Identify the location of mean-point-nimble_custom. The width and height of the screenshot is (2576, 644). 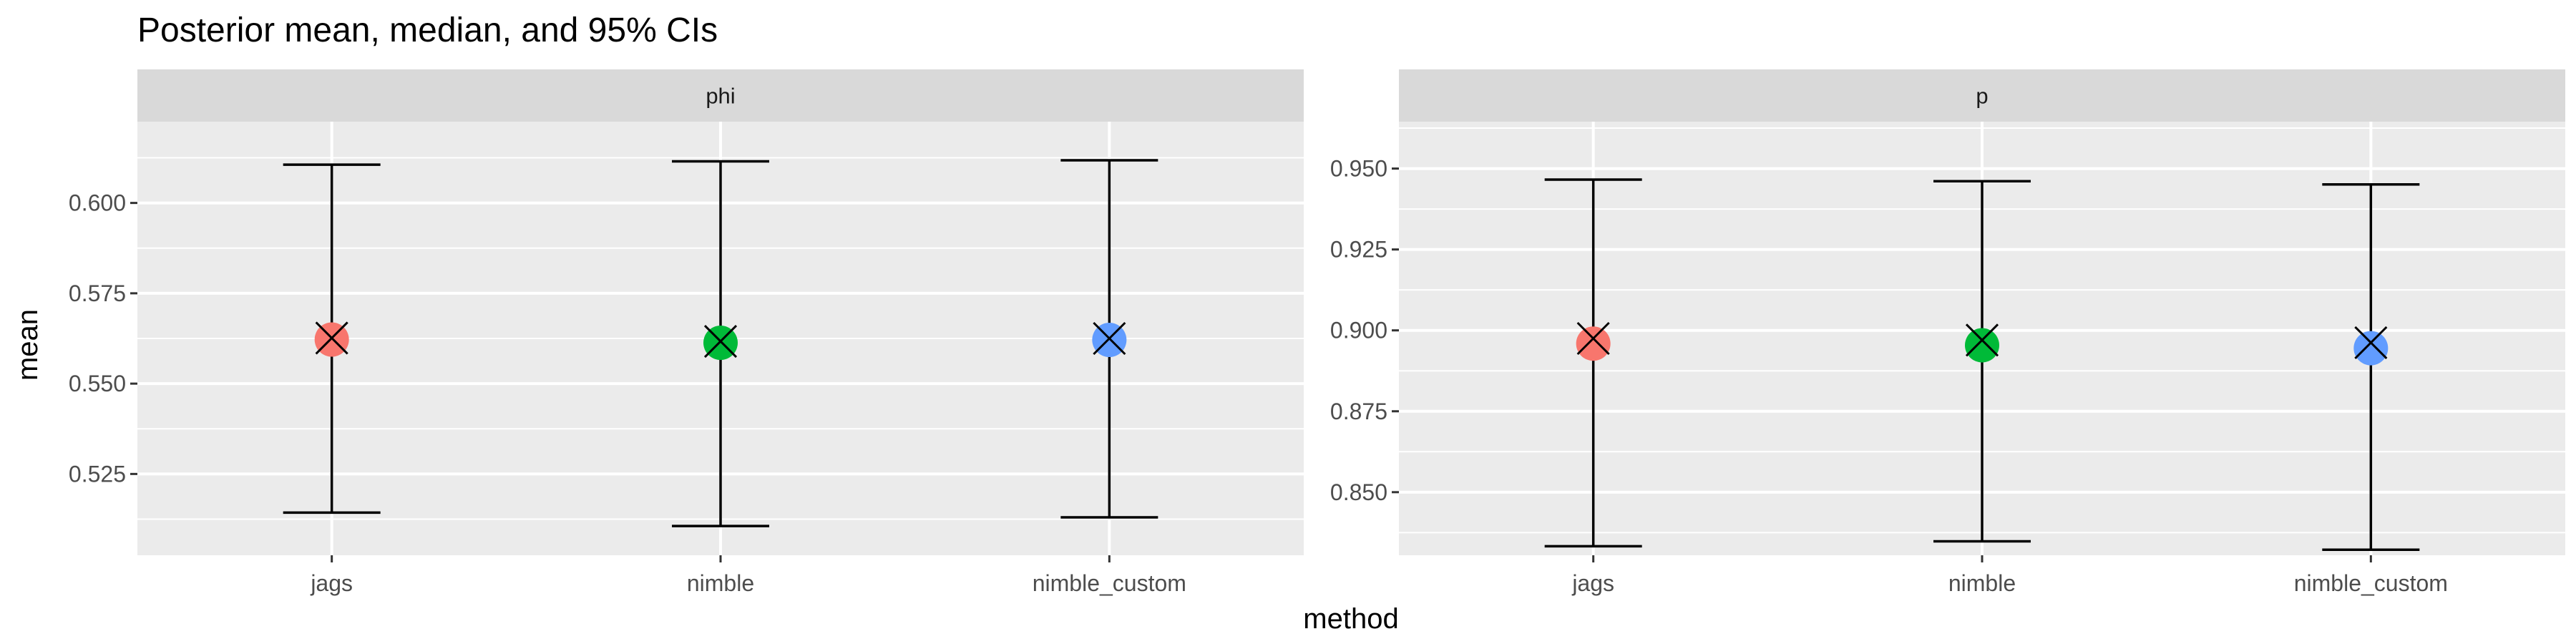
(2371, 348).